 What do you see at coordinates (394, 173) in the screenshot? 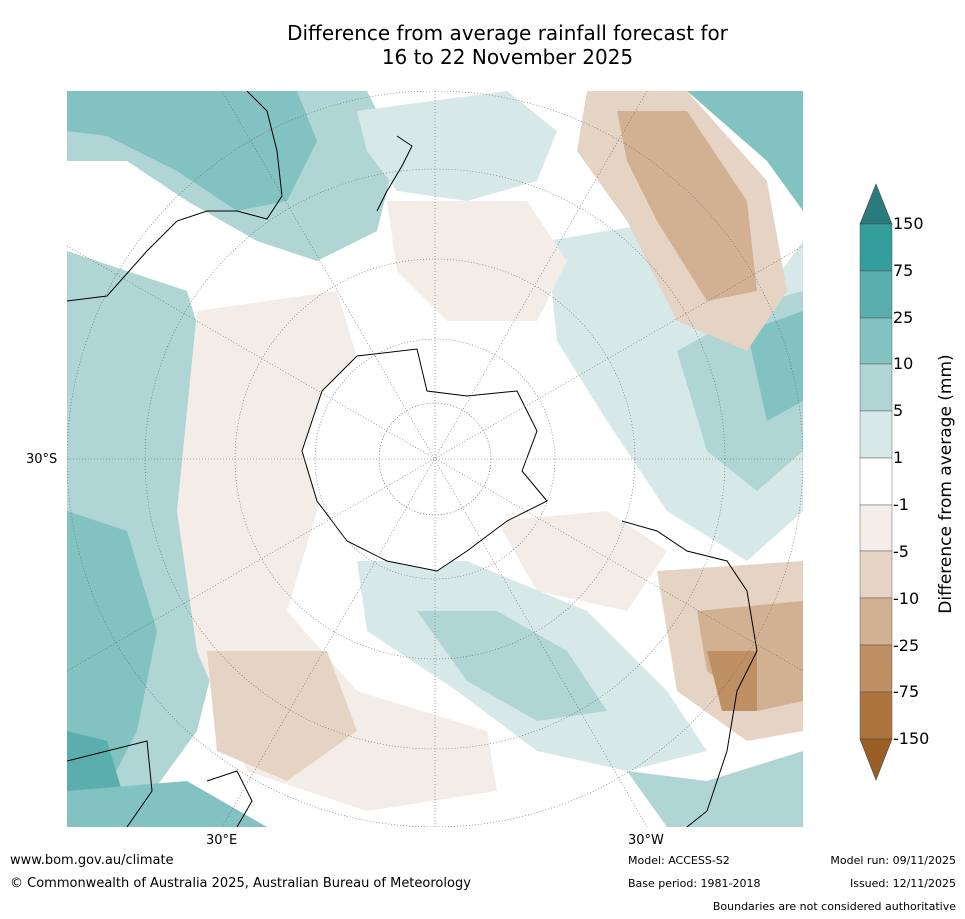
I see `coast-new-zealand` at bounding box center [394, 173].